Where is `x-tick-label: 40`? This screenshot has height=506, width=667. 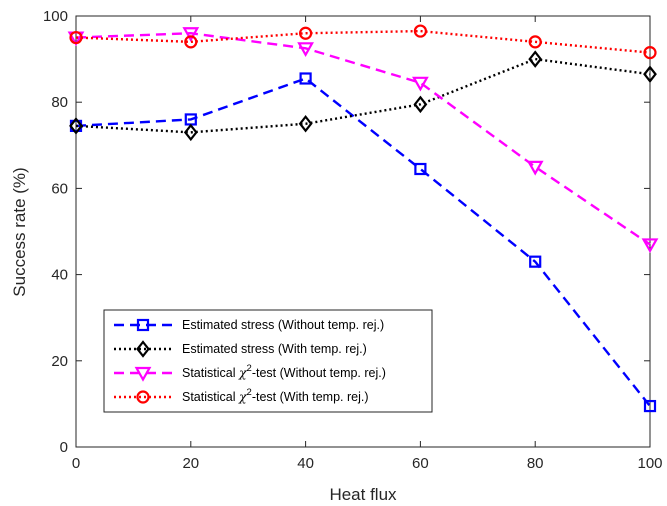 x-tick-label: 40 is located at coordinates (305, 463).